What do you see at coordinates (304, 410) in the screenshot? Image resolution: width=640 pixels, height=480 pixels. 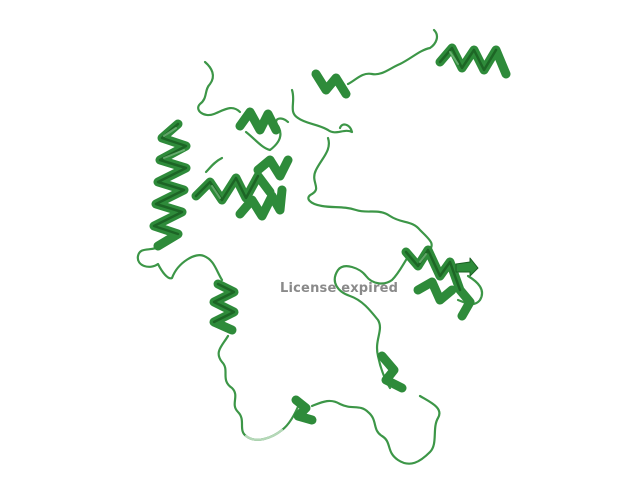 I see `helix-bottom-small` at bounding box center [304, 410].